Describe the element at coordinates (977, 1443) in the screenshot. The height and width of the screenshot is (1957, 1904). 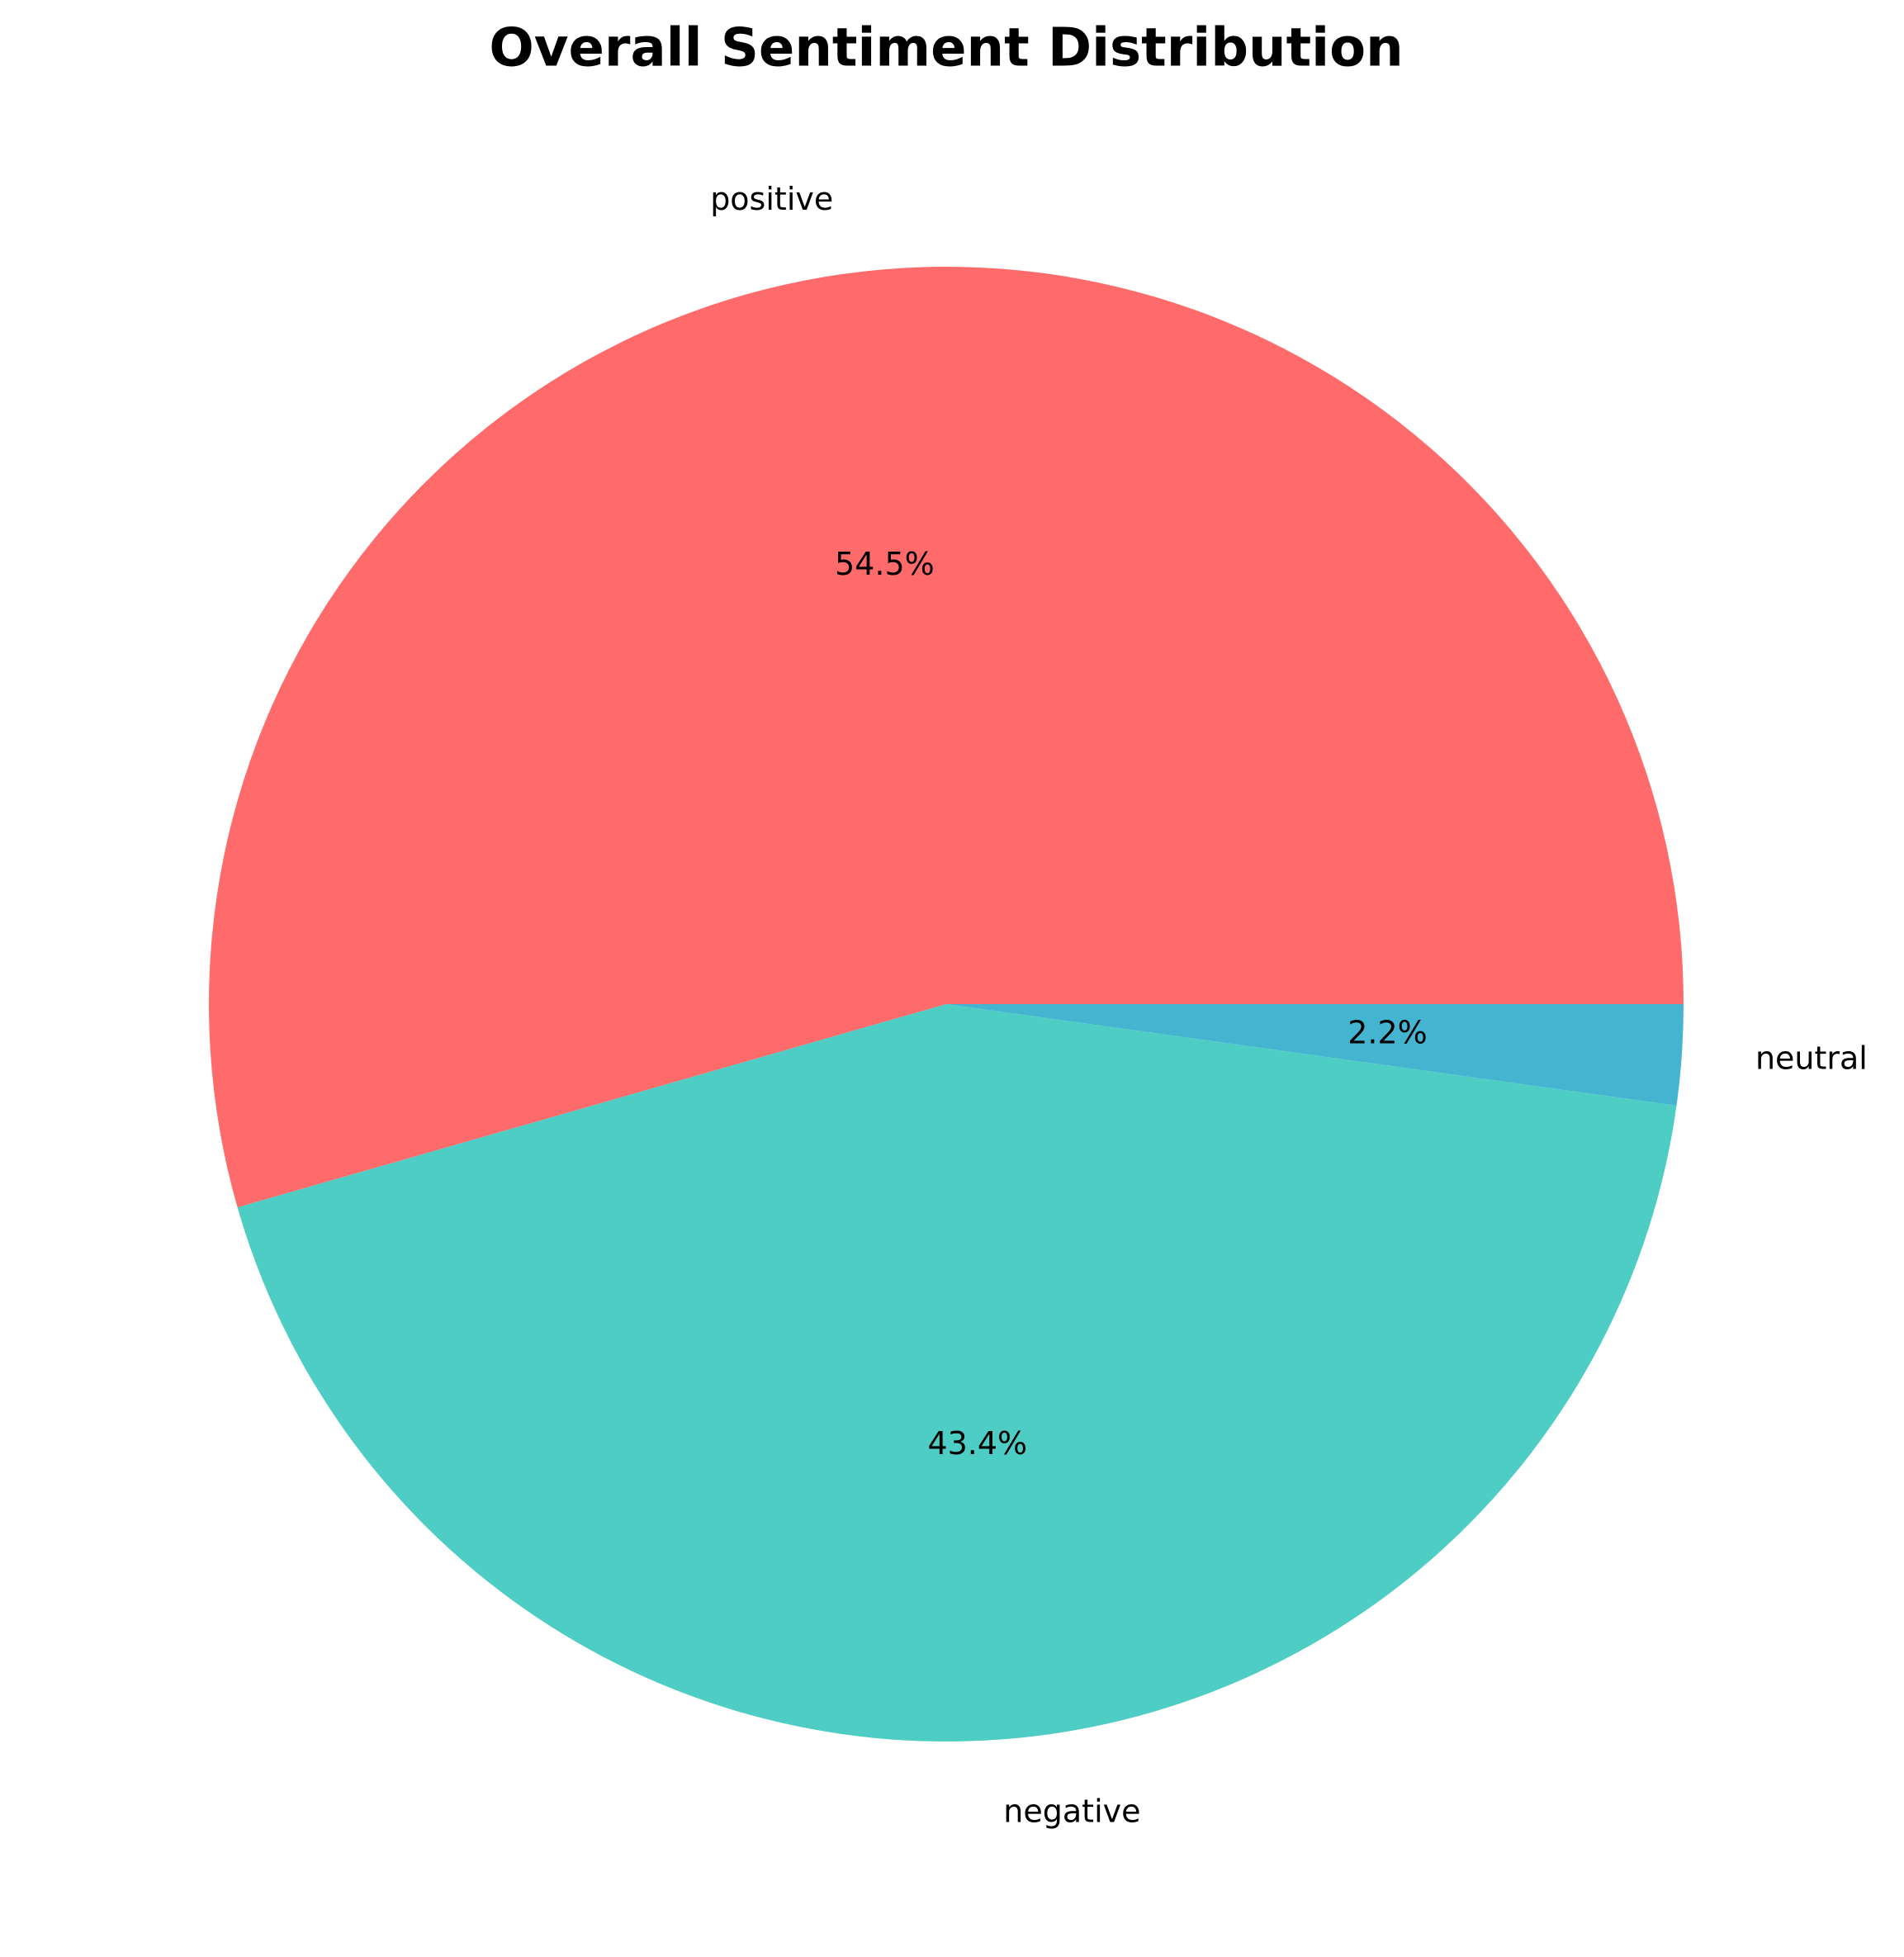
I see `pct-label-negative: 43.4%` at that location.